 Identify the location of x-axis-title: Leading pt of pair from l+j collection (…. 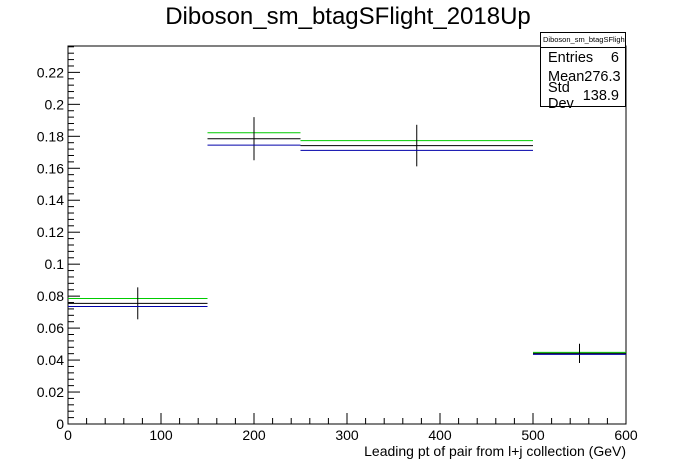
(495, 451).